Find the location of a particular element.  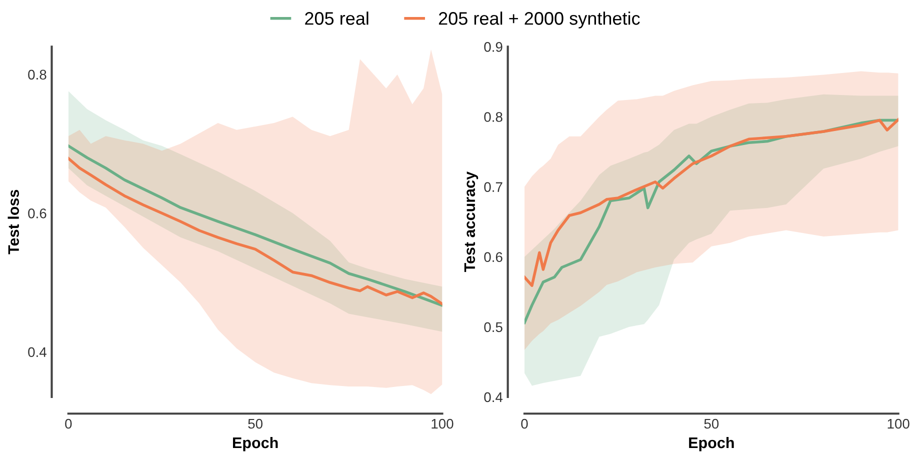

line-series is located at coordinates (711, 202).